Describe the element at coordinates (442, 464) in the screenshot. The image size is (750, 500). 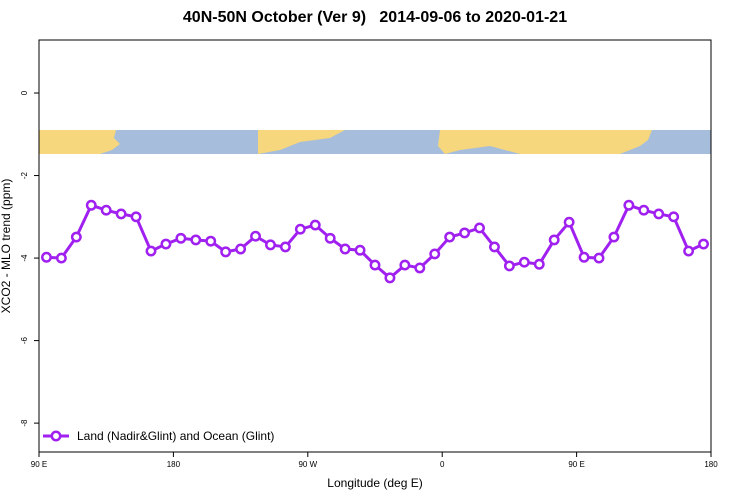
I see `x-tick-label: 0` at that location.